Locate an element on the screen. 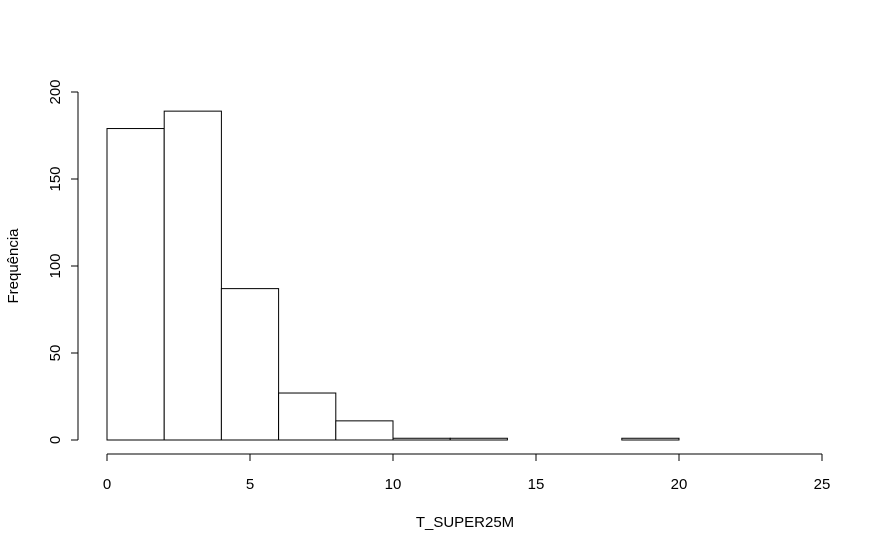  x-tick-label: 25 is located at coordinates (822, 484).